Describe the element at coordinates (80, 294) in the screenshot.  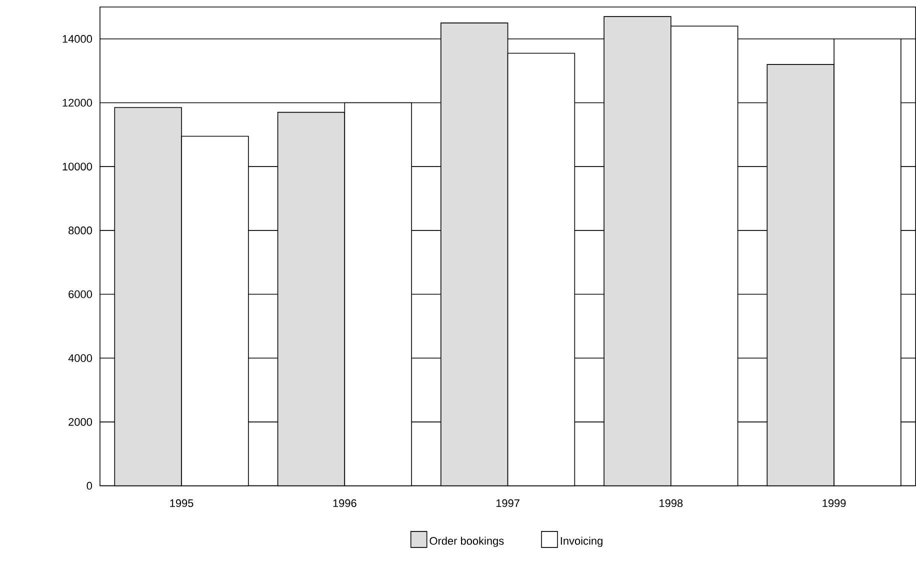
I see `y-tick-label: 6000` at that location.